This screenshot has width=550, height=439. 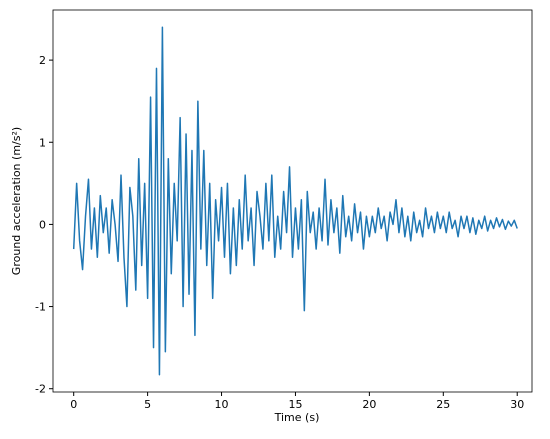 I want to click on y-tick-label: -2, so click(x=40, y=389).